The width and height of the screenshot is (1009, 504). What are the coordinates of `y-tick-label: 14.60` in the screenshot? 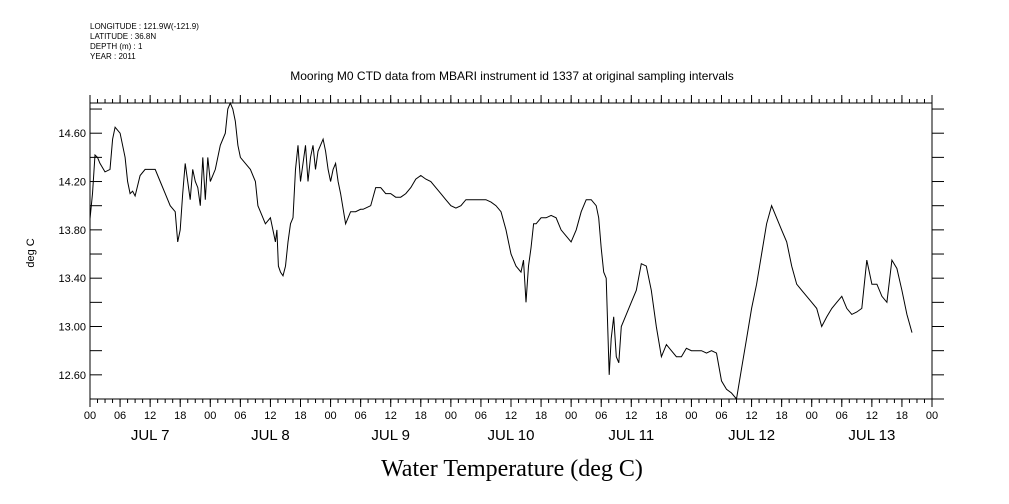 It's located at (72, 134).